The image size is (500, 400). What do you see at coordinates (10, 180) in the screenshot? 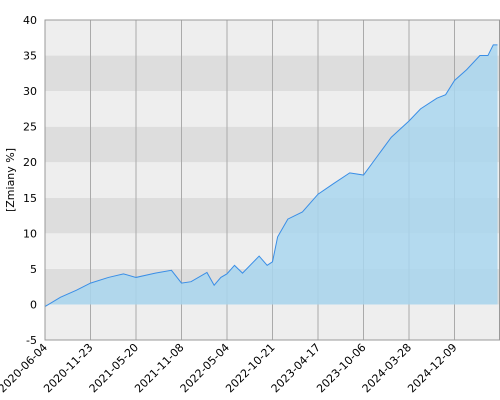
I see `y-axis-label: [Zmiany %]` at bounding box center [10, 180].